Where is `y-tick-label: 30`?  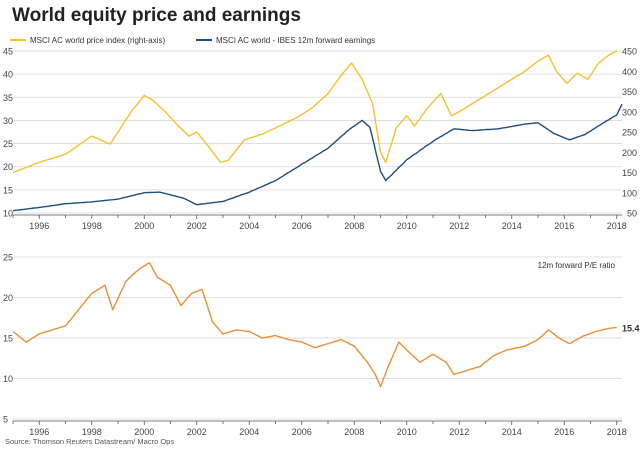 y-tick-label: 30 is located at coordinates (8, 121).